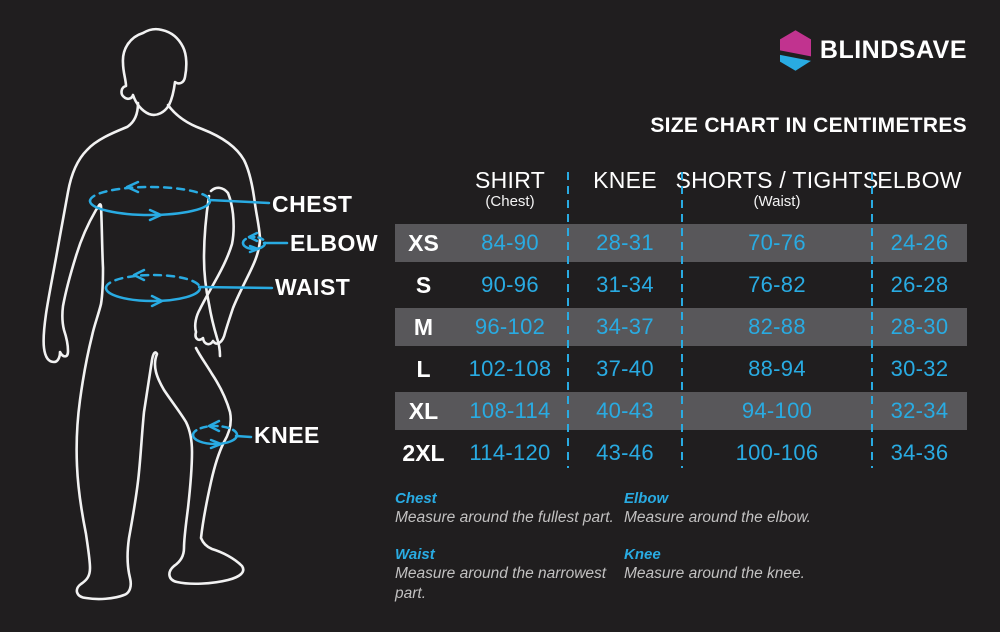 The height and width of the screenshot is (632, 1000). What do you see at coordinates (919, 410) in the screenshot?
I see `elbow-value: 32-34` at bounding box center [919, 410].